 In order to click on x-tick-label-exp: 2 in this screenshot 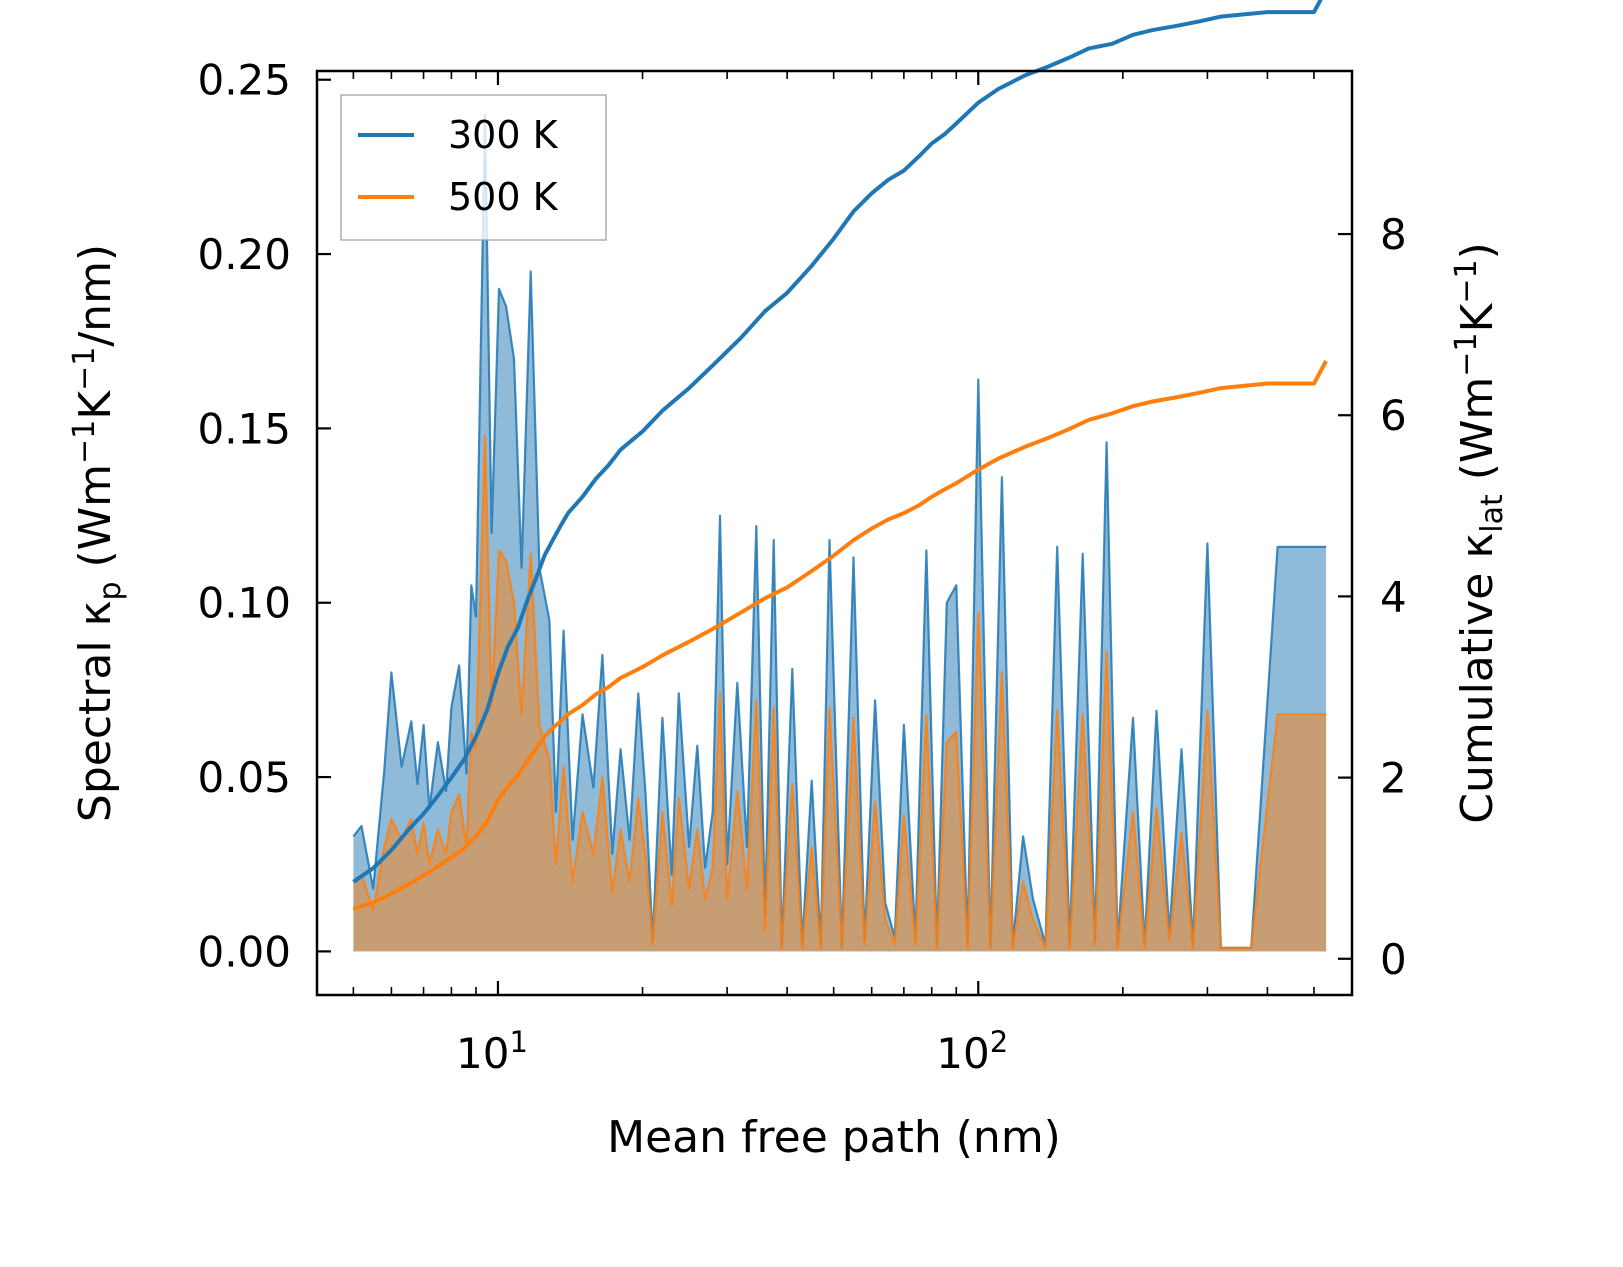, I will do `click(999, 1042)`.